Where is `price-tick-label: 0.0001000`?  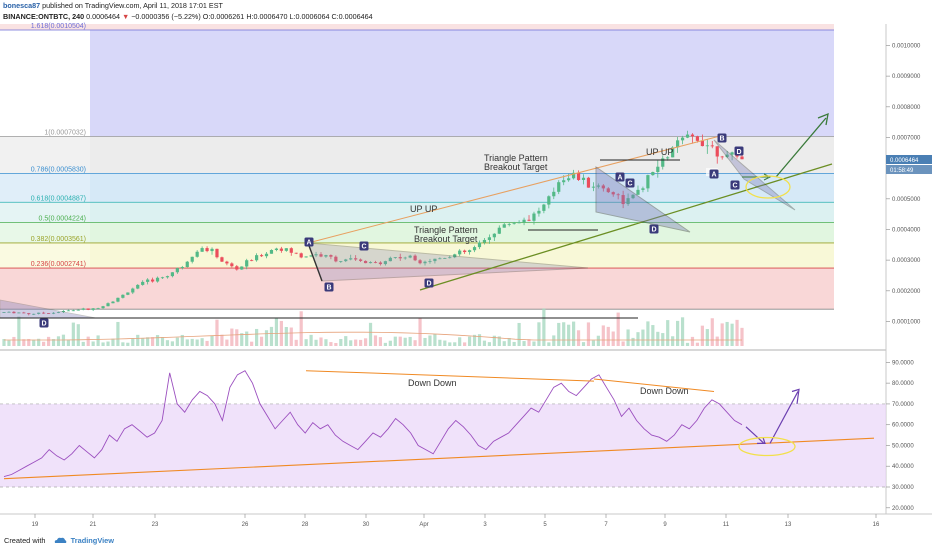
price-tick-label: 0.0001000 is located at coordinates (906, 322).